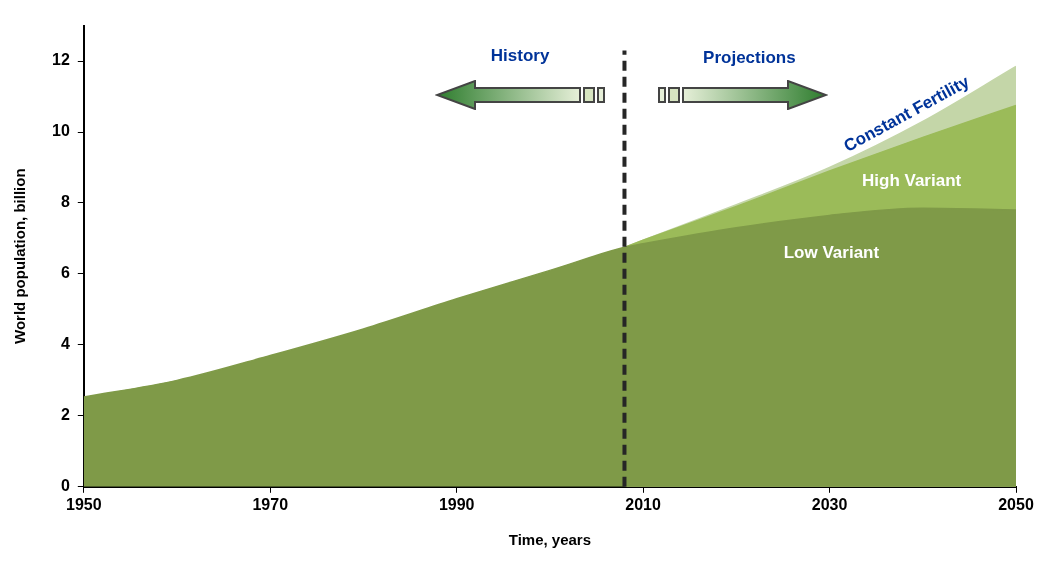 This screenshot has height=562, width=1046. I want to click on y-axis-title: World population, billion, so click(20, 256).